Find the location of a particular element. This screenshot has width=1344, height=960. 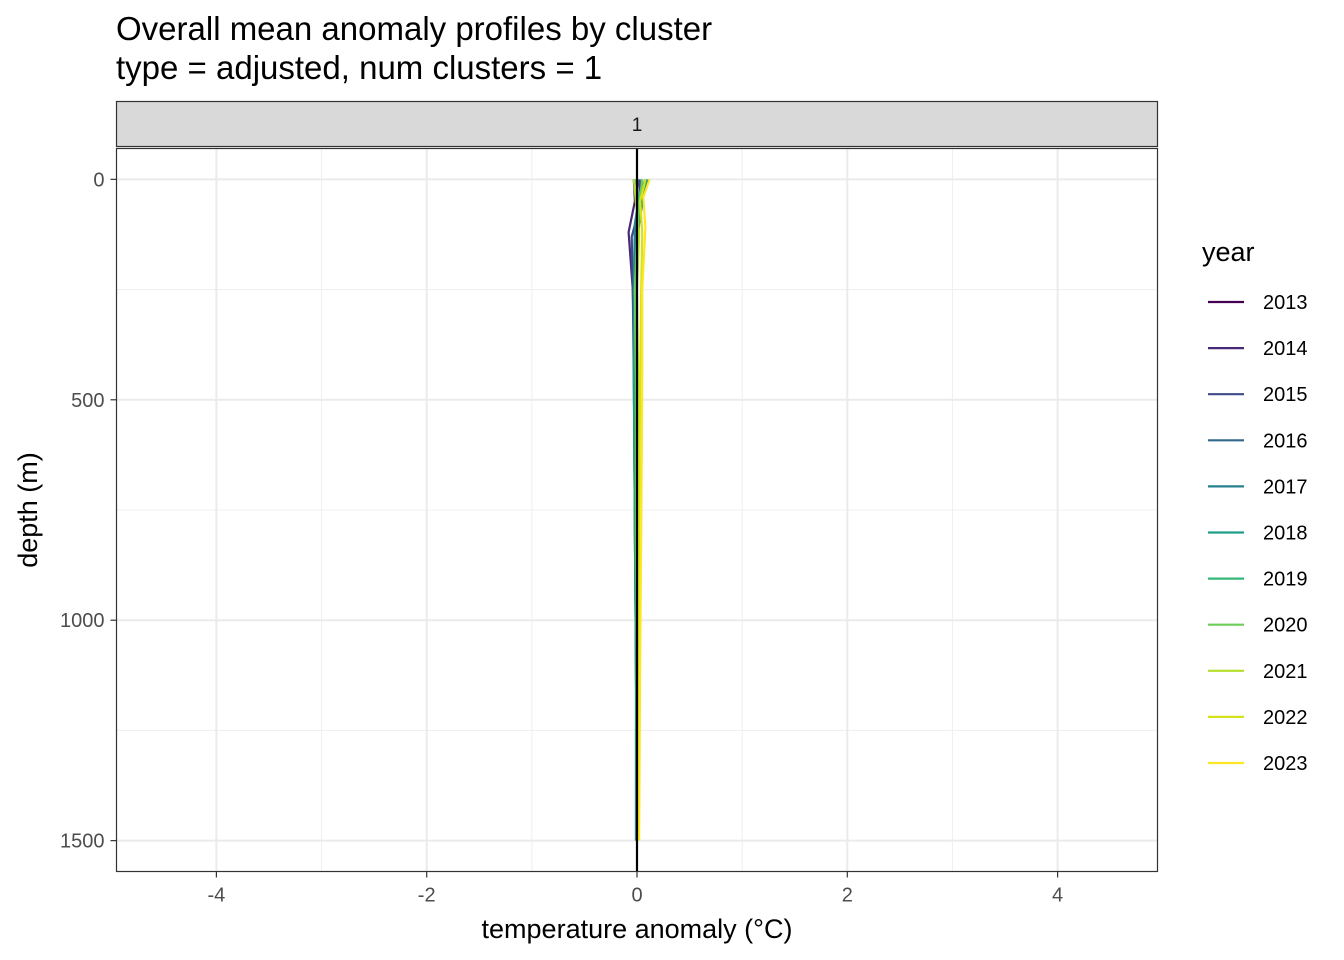

legend-label-2023: 2023 is located at coordinates (1285, 764).